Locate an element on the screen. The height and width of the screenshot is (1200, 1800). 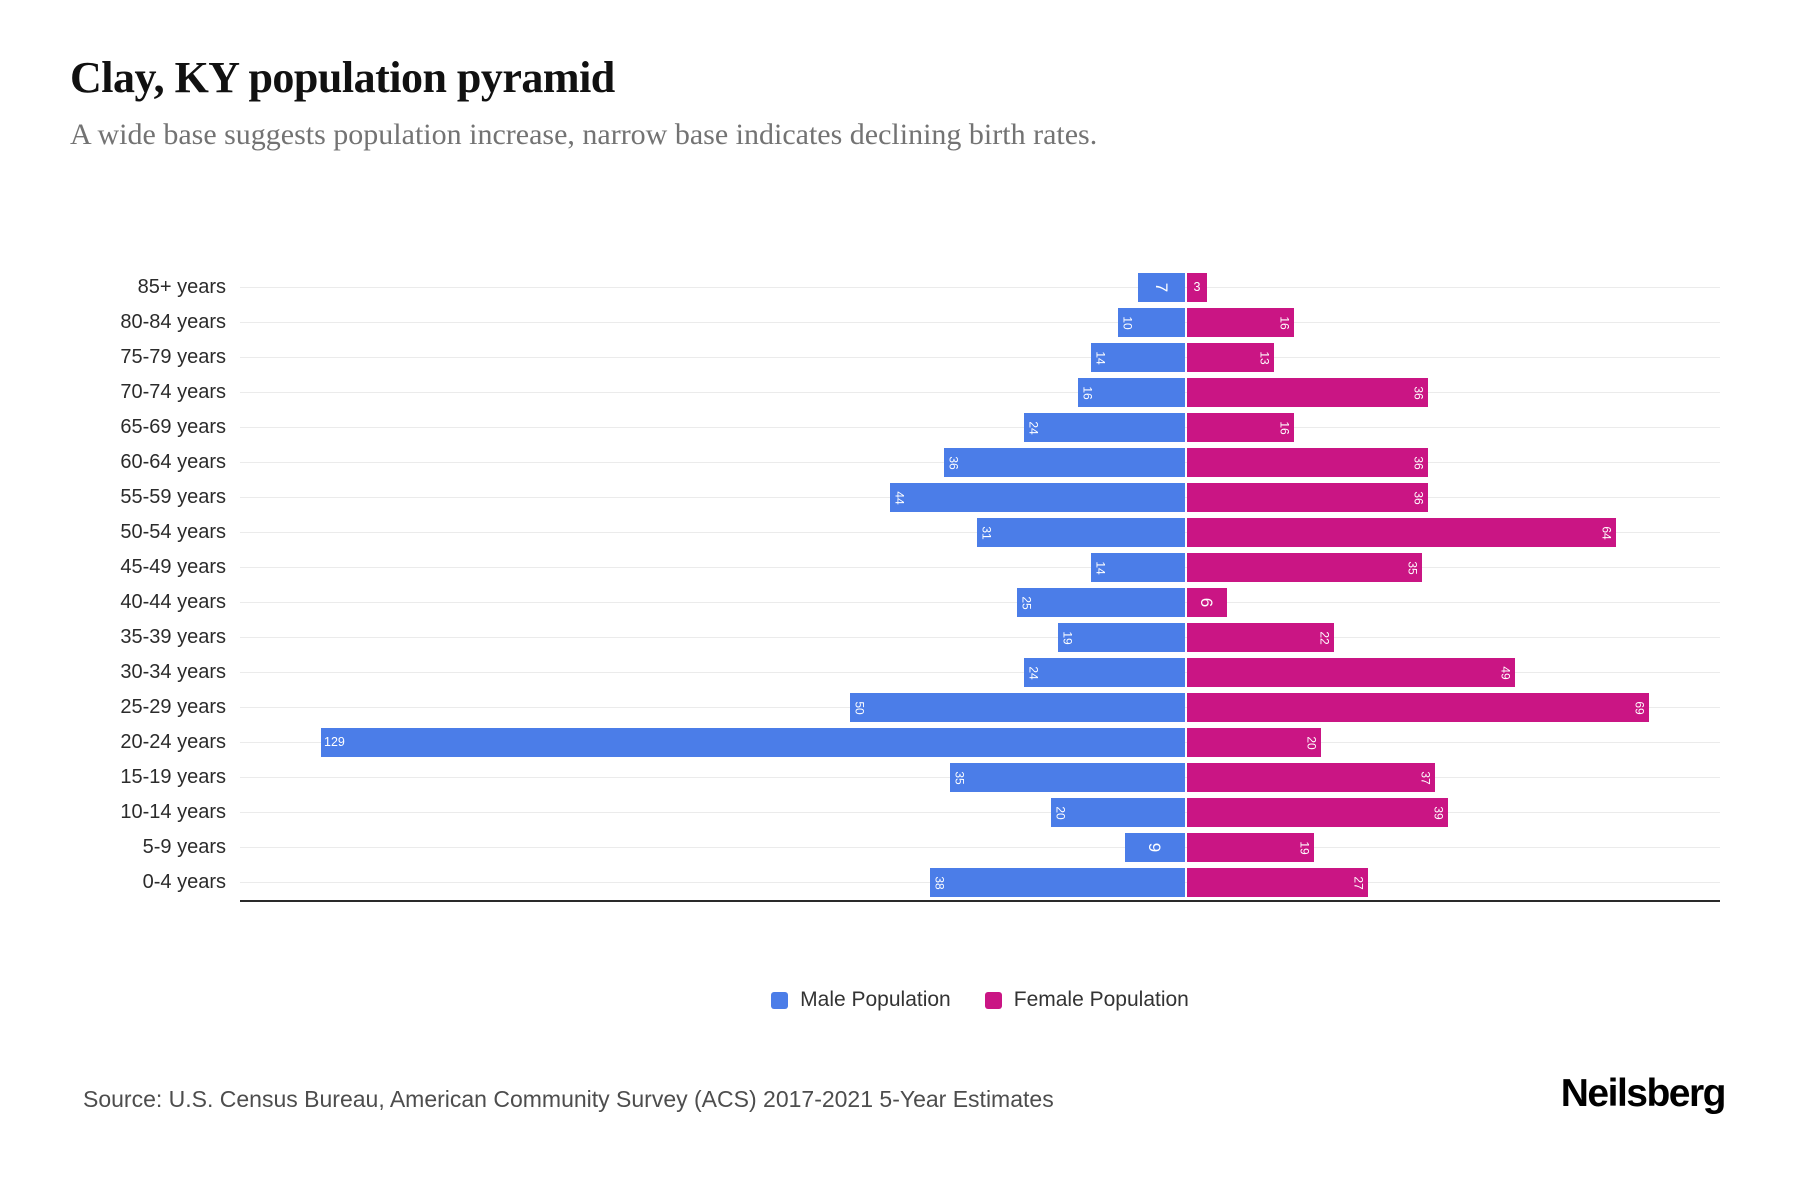
bar-value-label: 129 is located at coordinates (334, 742).